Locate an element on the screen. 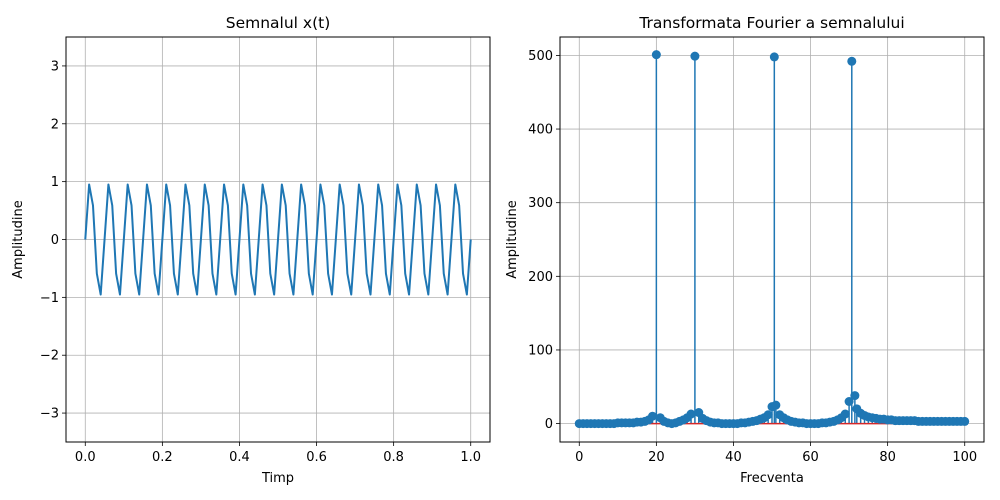 The width and height of the screenshot is (1000, 500). signal-x-tick-label: 0.8 is located at coordinates (393, 457).